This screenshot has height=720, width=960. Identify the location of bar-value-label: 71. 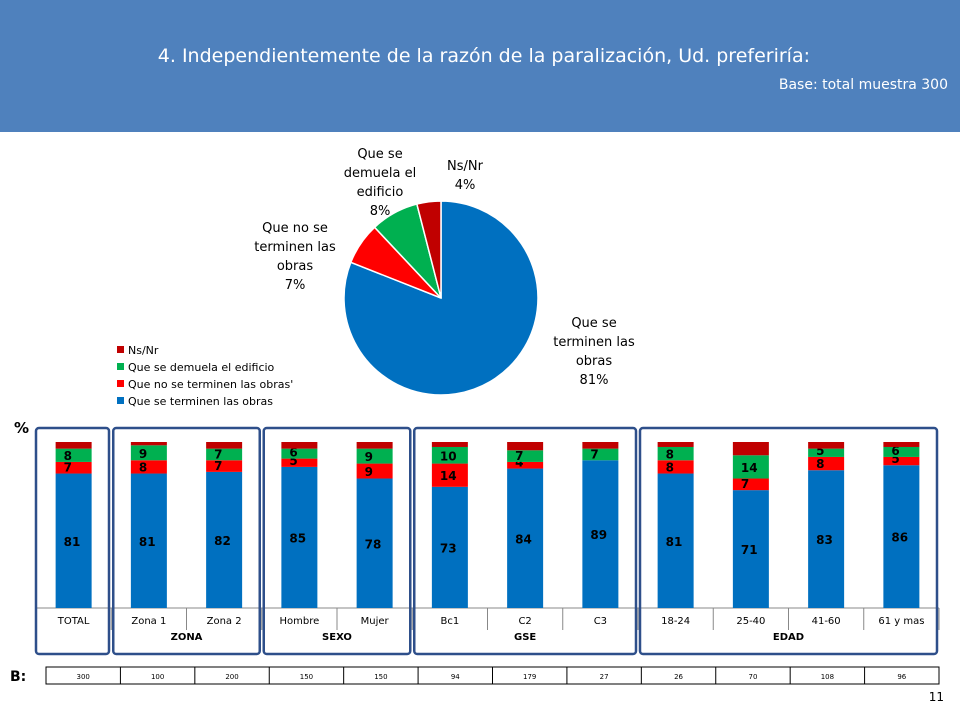
(749, 550).